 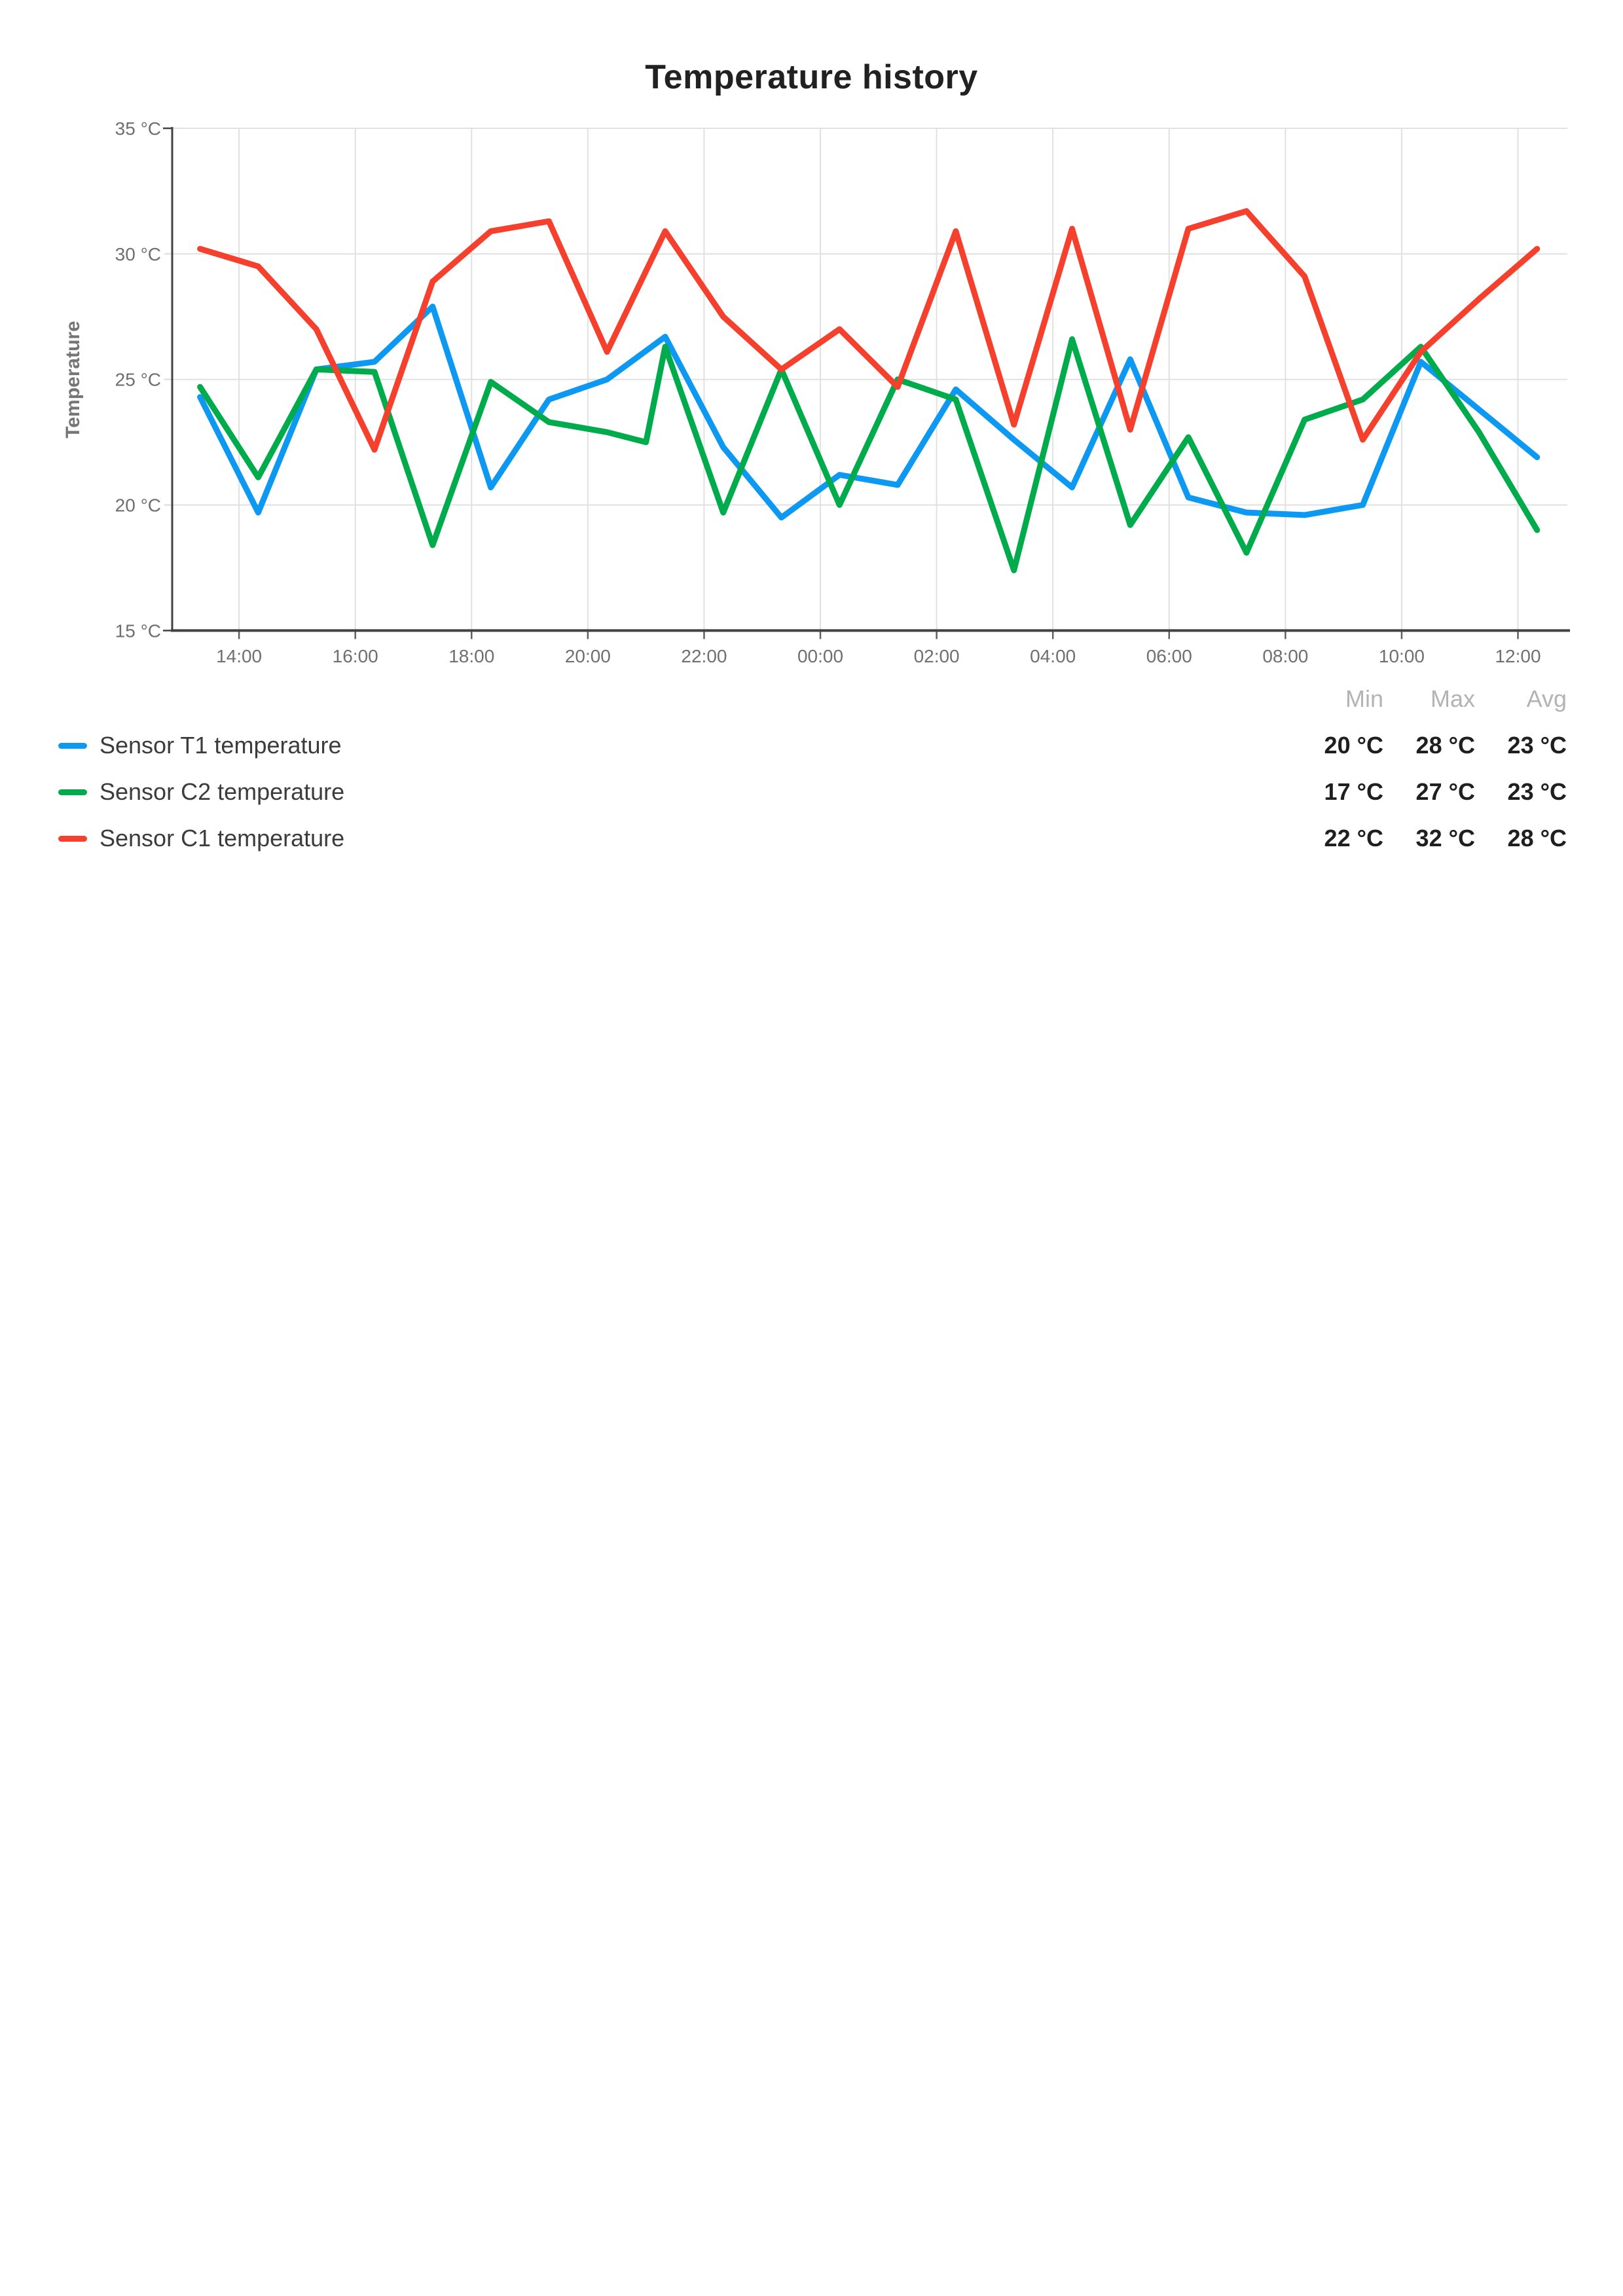 I want to click on series-lines, so click(x=869, y=390).